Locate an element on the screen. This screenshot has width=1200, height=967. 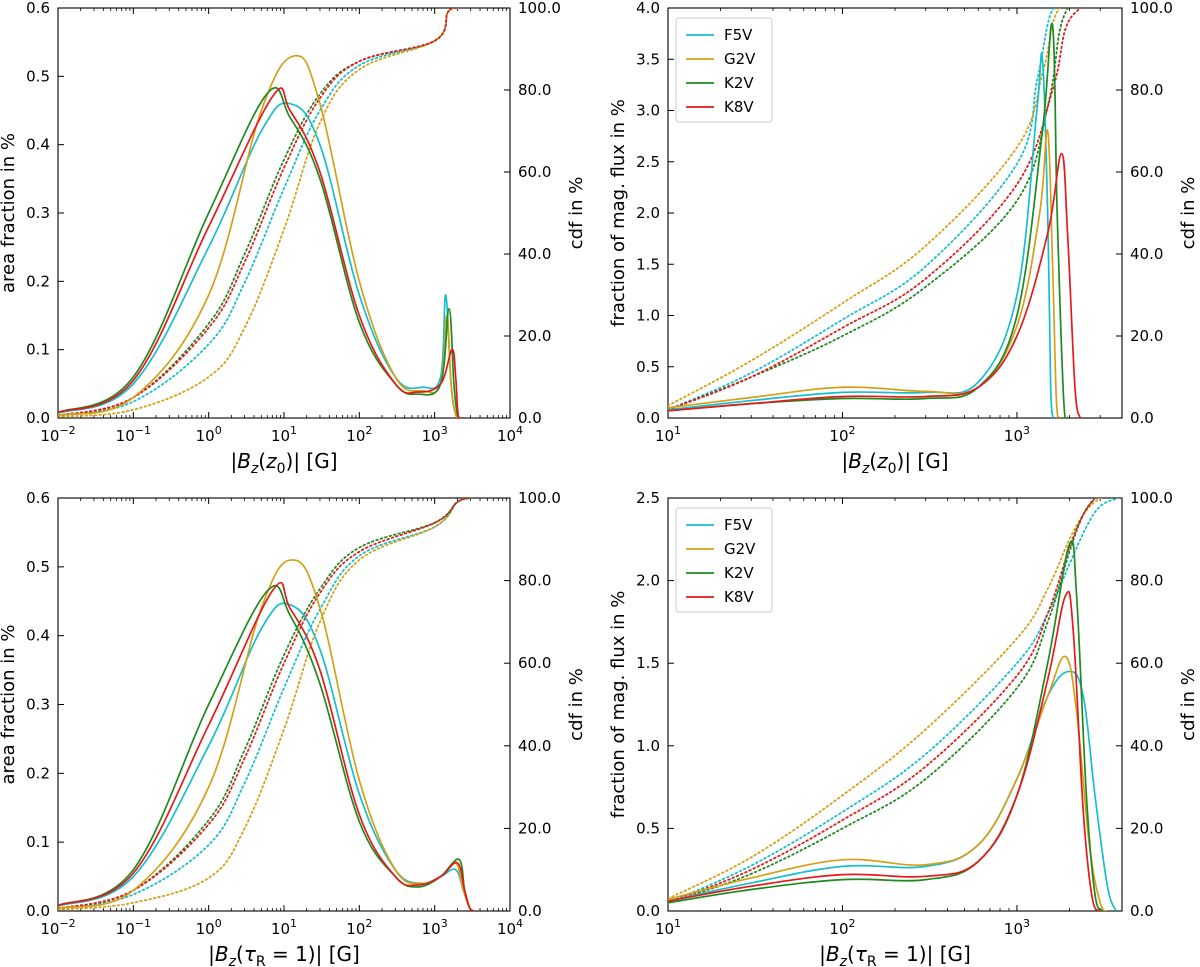
y-tick-label: 0.0 is located at coordinates (648, 418).